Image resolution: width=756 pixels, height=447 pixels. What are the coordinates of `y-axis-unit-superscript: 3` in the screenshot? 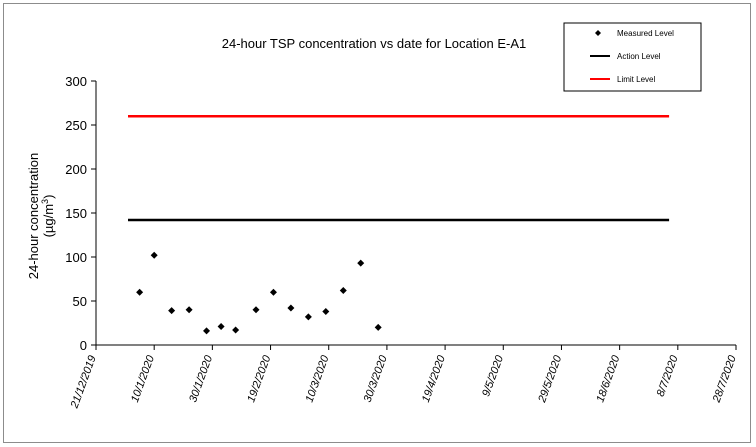 It's located at (45, 201).